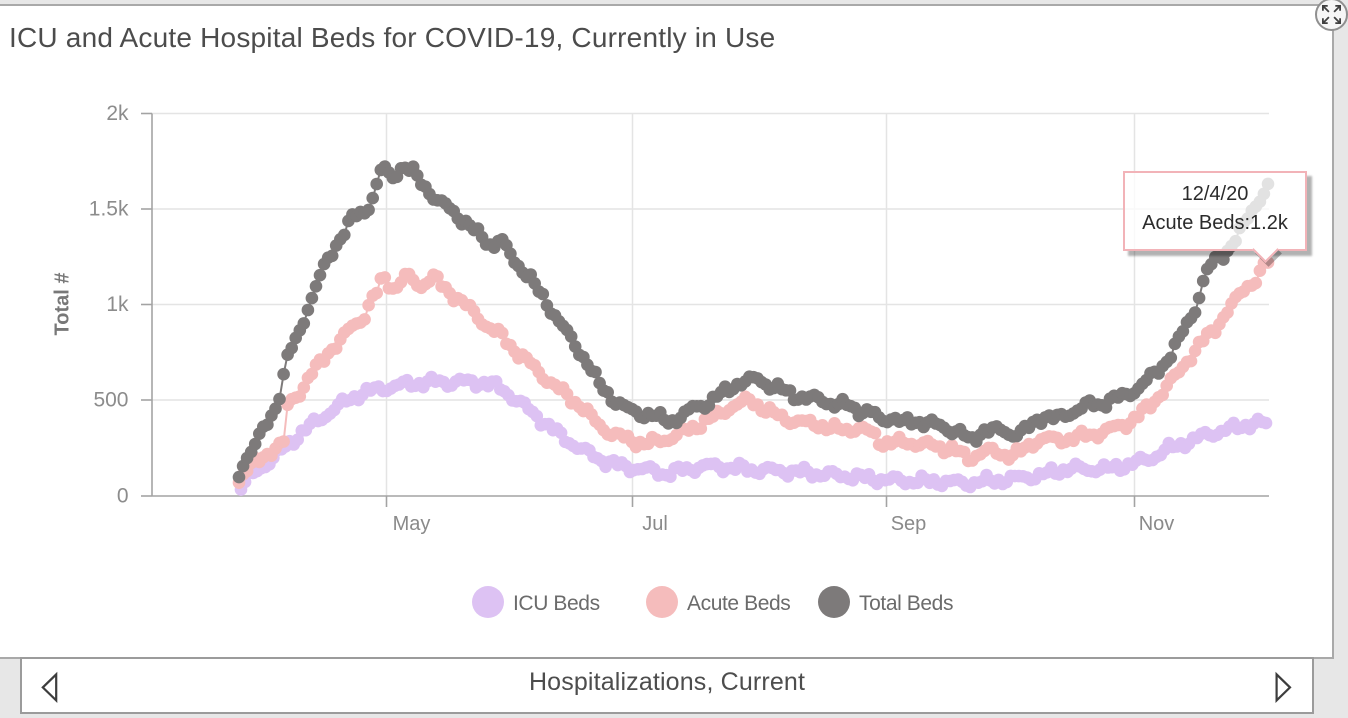 This screenshot has width=1348, height=718. Describe the element at coordinates (738, 603) in the screenshot. I see `svg-text: Acute Beds` at that location.